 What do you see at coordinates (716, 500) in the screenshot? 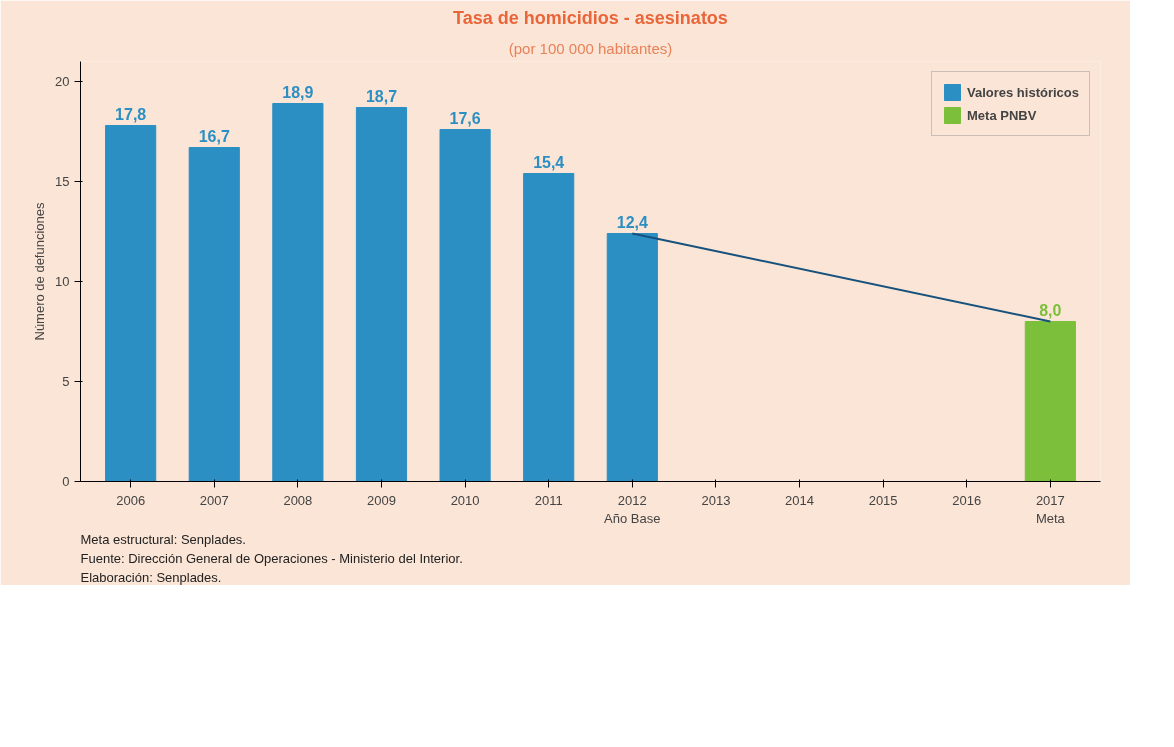
I see `x-tick-label: 2013` at bounding box center [716, 500].